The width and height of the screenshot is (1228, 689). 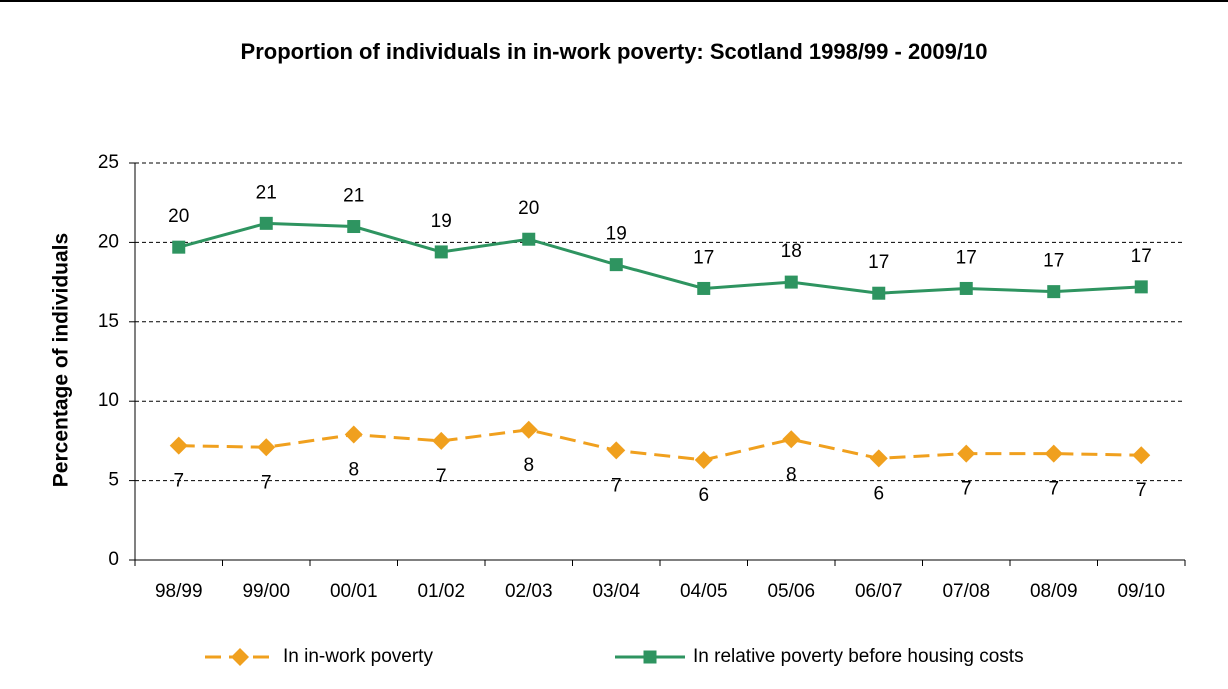 What do you see at coordinates (108, 400) in the screenshot?
I see `y-tick-label: 10` at bounding box center [108, 400].